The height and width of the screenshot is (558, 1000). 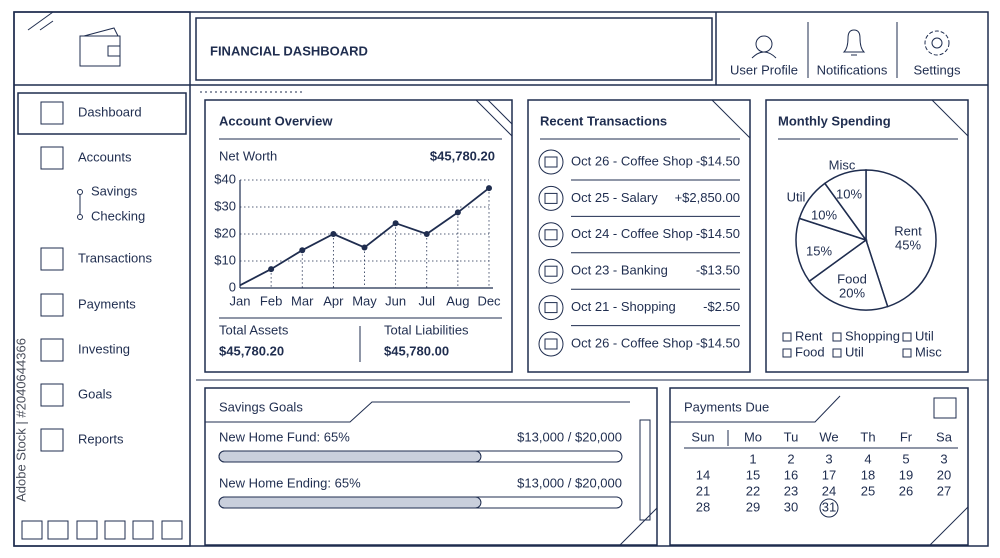 I want to click on nav-subitem: Checking, so click(x=118, y=215).